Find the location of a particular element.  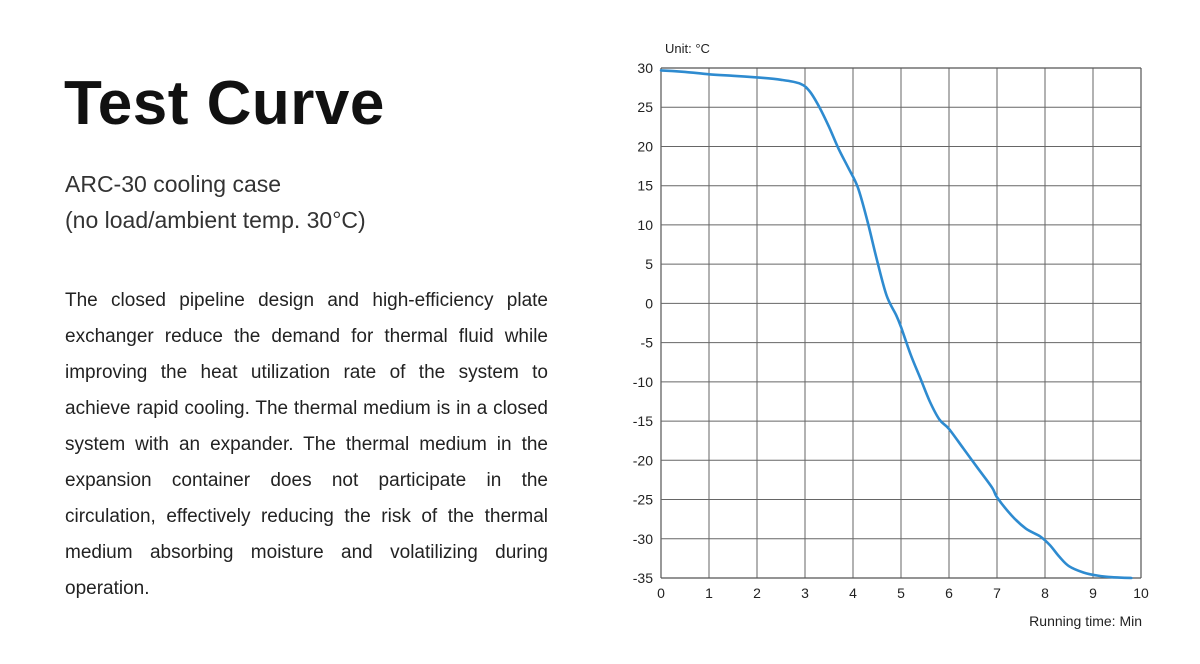

y-tick-label: 20 is located at coordinates (645, 146).